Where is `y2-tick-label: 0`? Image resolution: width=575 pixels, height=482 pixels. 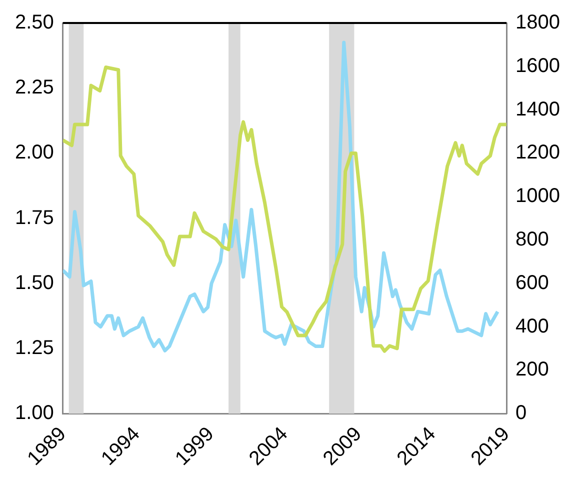 y2-tick-label: 0 is located at coordinates (521, 413).